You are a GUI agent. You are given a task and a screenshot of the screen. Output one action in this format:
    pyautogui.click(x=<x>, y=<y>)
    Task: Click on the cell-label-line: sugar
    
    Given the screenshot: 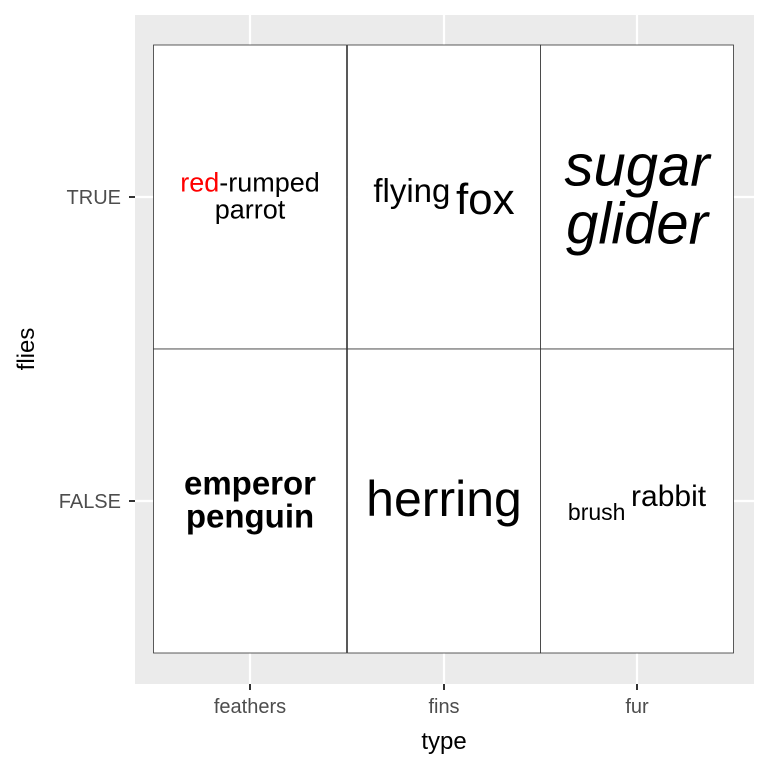 What is the action you would take?
    pyautogui.click(x=638, y=165)
    